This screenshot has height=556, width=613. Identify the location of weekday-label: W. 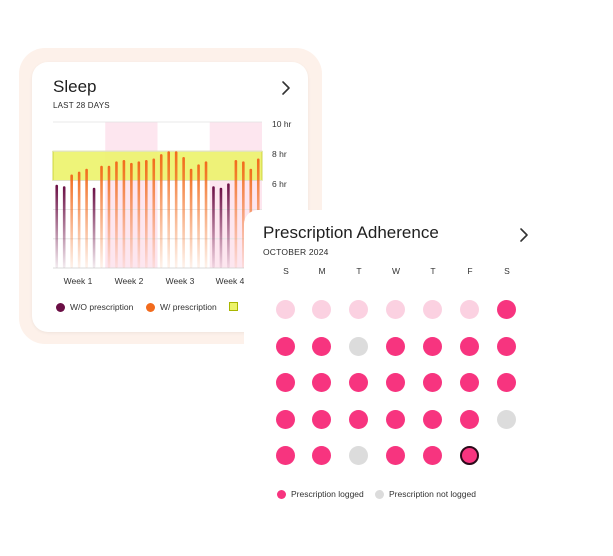
(396, 271).